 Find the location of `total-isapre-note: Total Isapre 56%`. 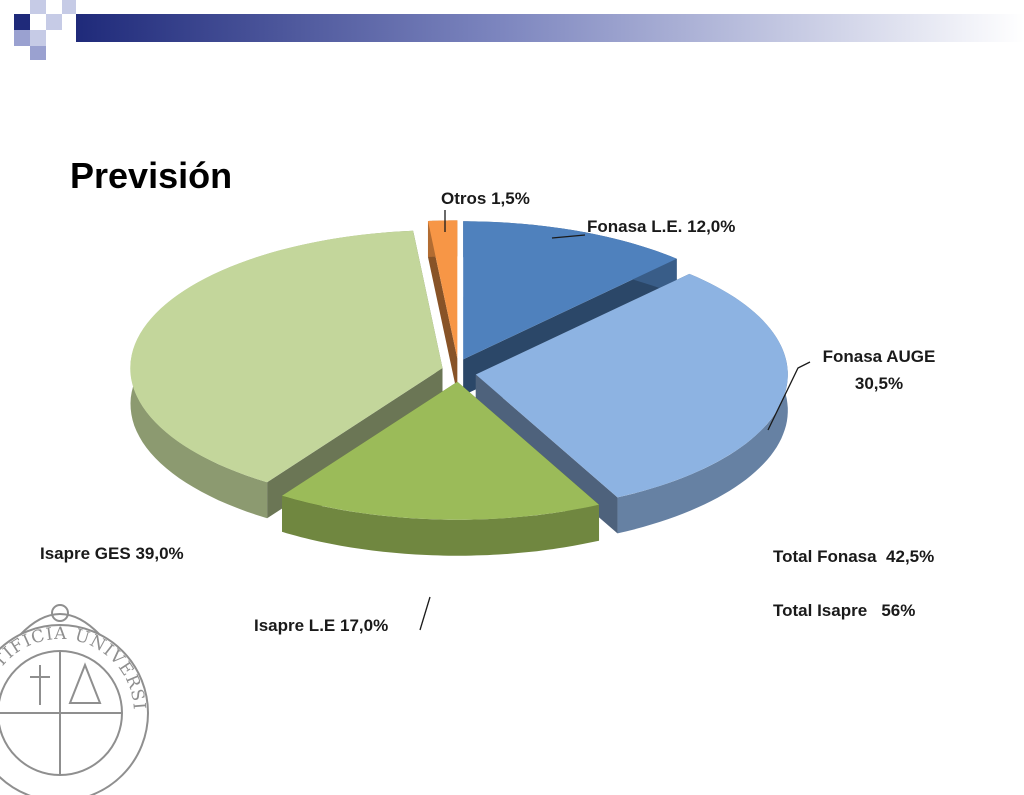

total-isapre-note: Total Isapre 56% is located at coordinates (844, 610).